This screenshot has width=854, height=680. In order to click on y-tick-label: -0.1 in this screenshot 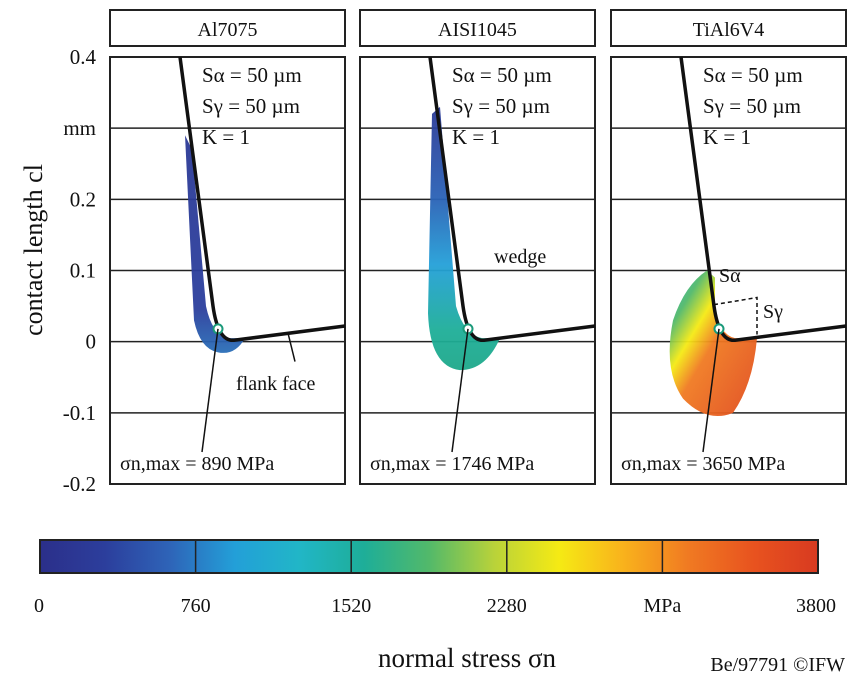, I will do `click(79, 413)`.